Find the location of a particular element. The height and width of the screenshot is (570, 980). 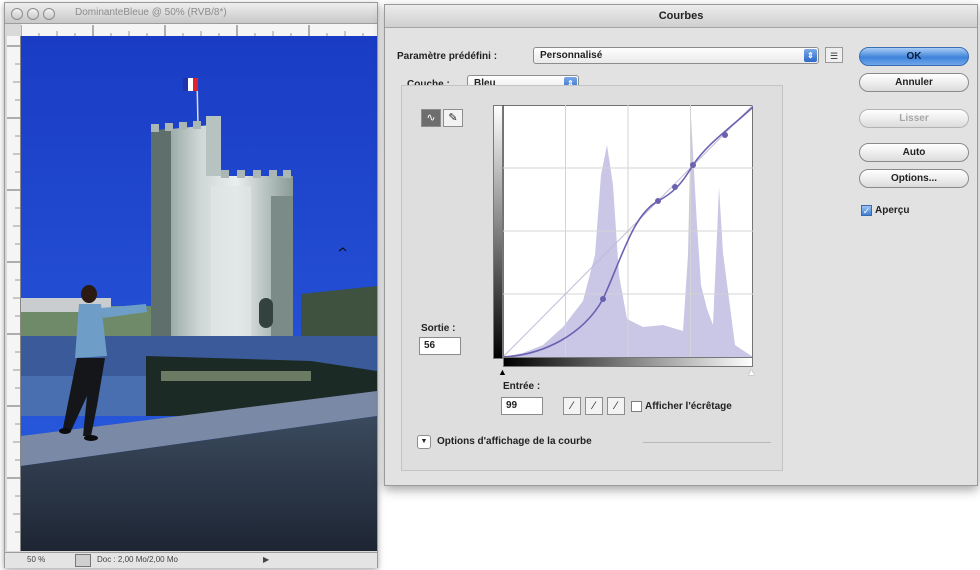

curve-graph is located at coordinates (628, 231).